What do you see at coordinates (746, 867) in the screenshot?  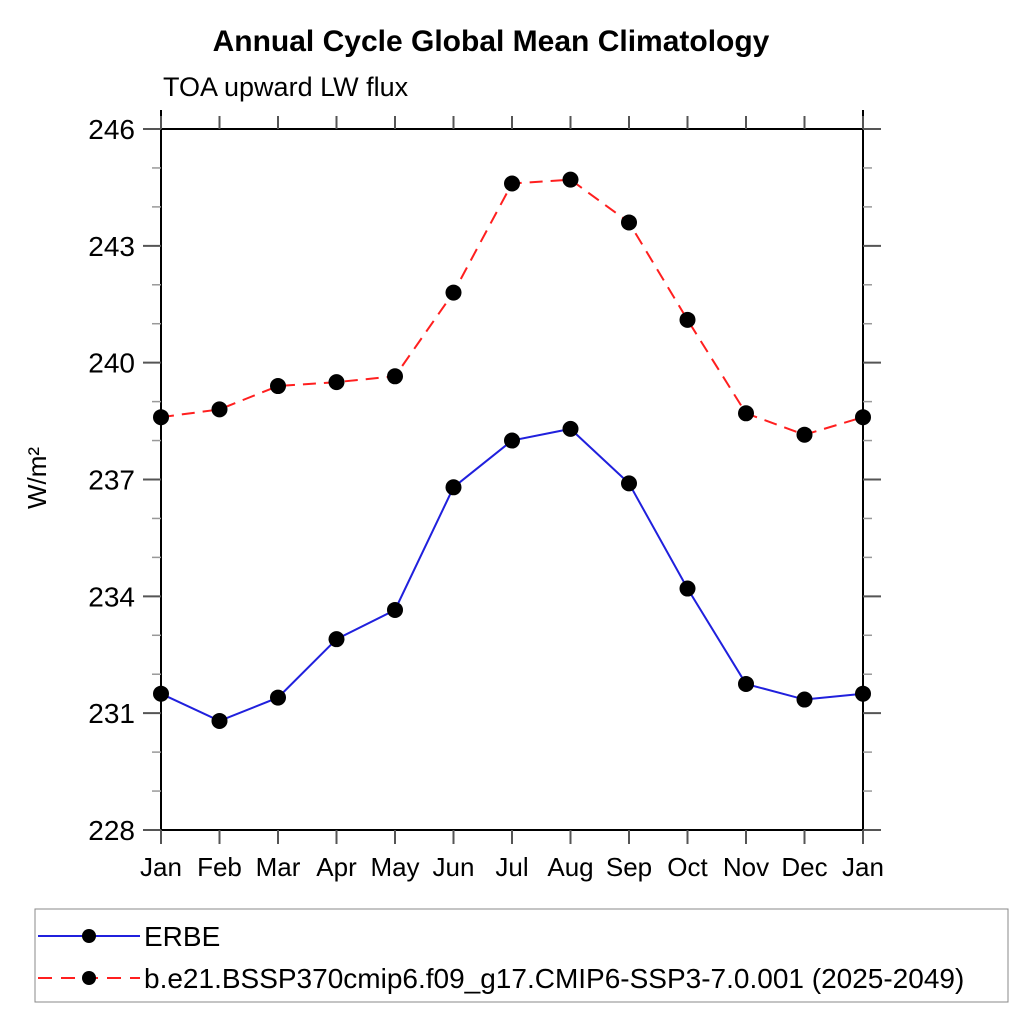 I see `x-tick-label: Nov` at bounding box center [746, 867].